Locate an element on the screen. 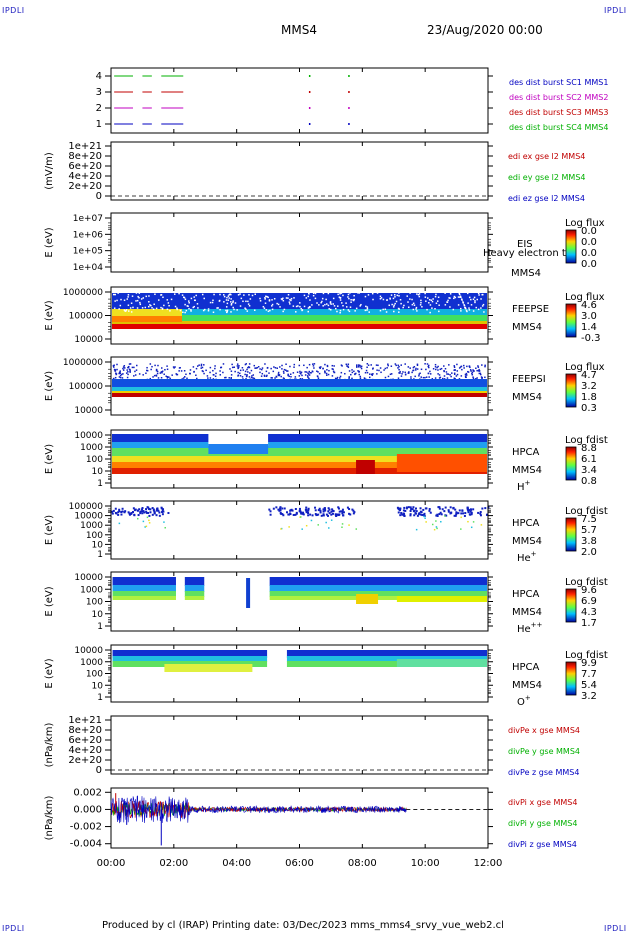 This screenshot has width=630, height=934. colorbar-tick-label: 9.6 is located at coordinates (589, 590).